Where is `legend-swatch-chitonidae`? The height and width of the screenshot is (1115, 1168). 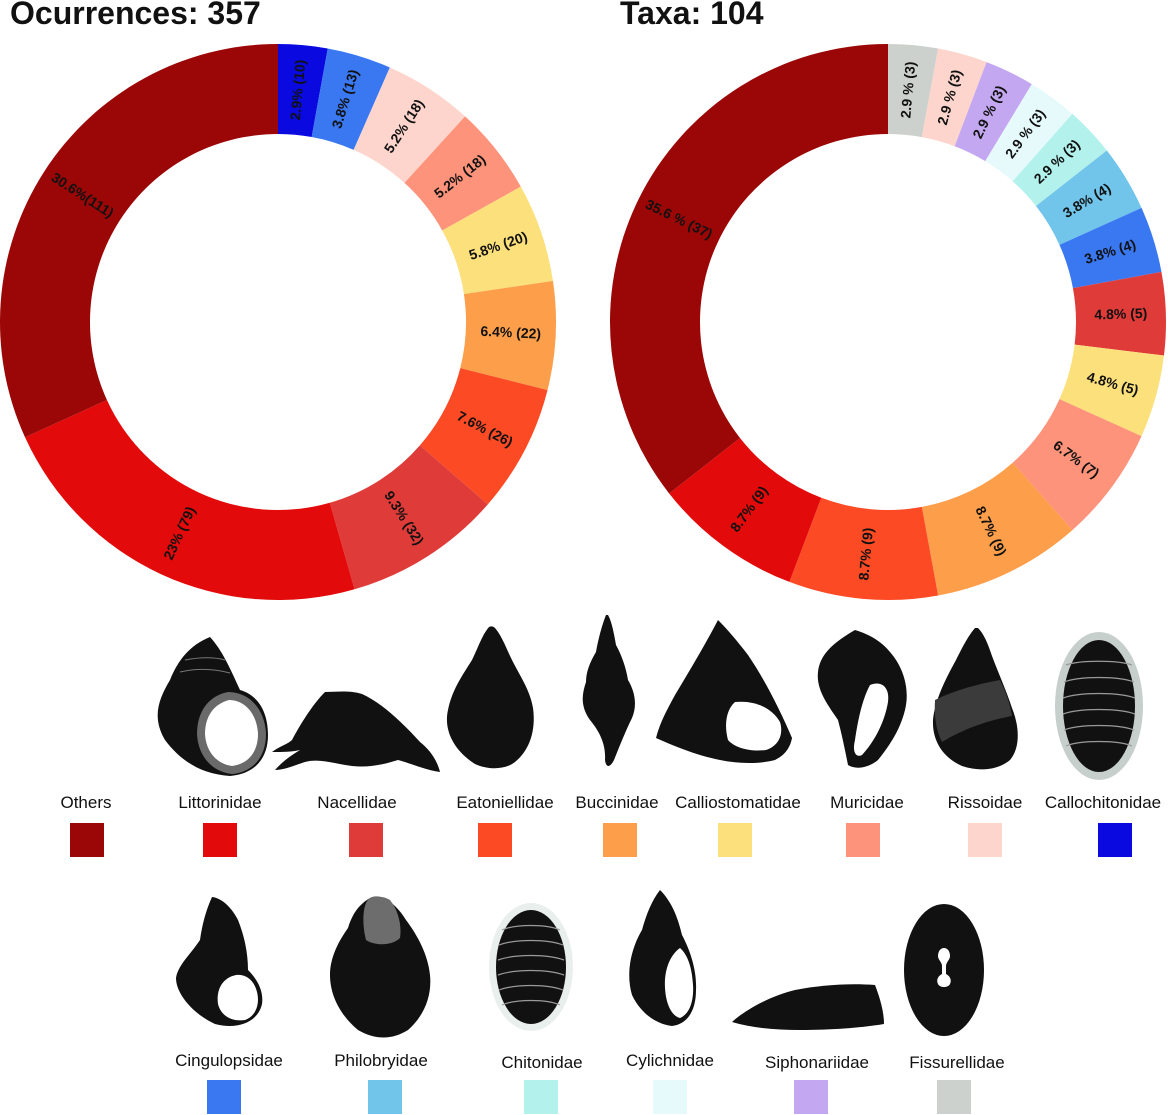 legend-swatch-chitonidae is located at coordinates (541, 1097).